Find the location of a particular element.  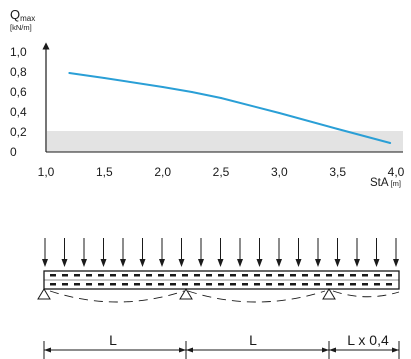

x-tick-label: 3,0 is located at coordinates (279, 172).